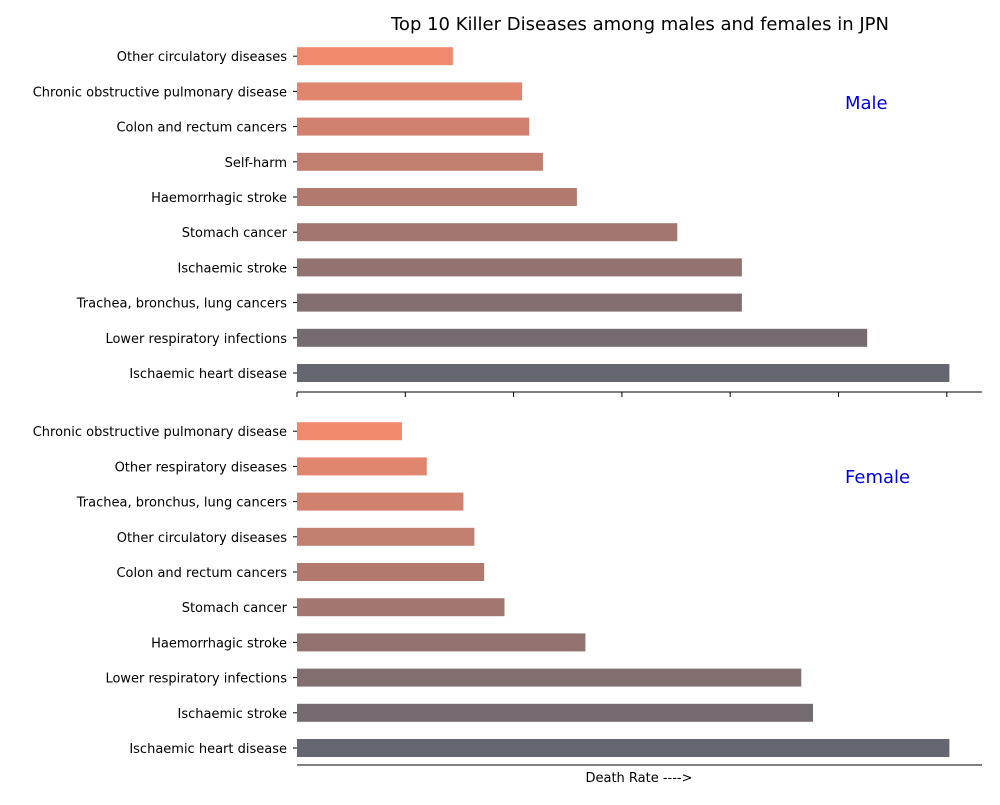  I want to click on category-label-female-5: Colon and rectum cancers, so click(201, 573).